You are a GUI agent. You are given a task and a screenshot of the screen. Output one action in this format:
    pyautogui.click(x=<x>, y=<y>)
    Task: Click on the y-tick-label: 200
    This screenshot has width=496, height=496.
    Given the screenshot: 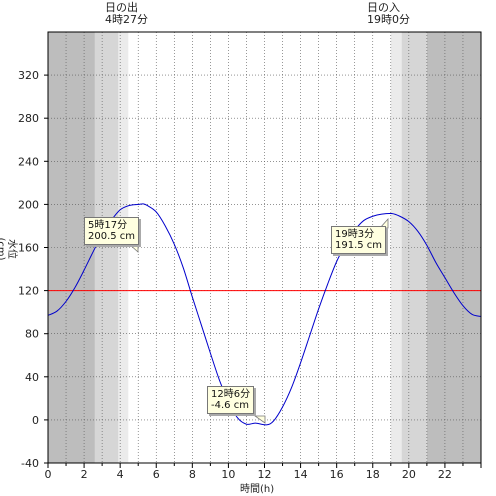 What is the action you would take?
    pyautogui.click(x=28, y=204)
    